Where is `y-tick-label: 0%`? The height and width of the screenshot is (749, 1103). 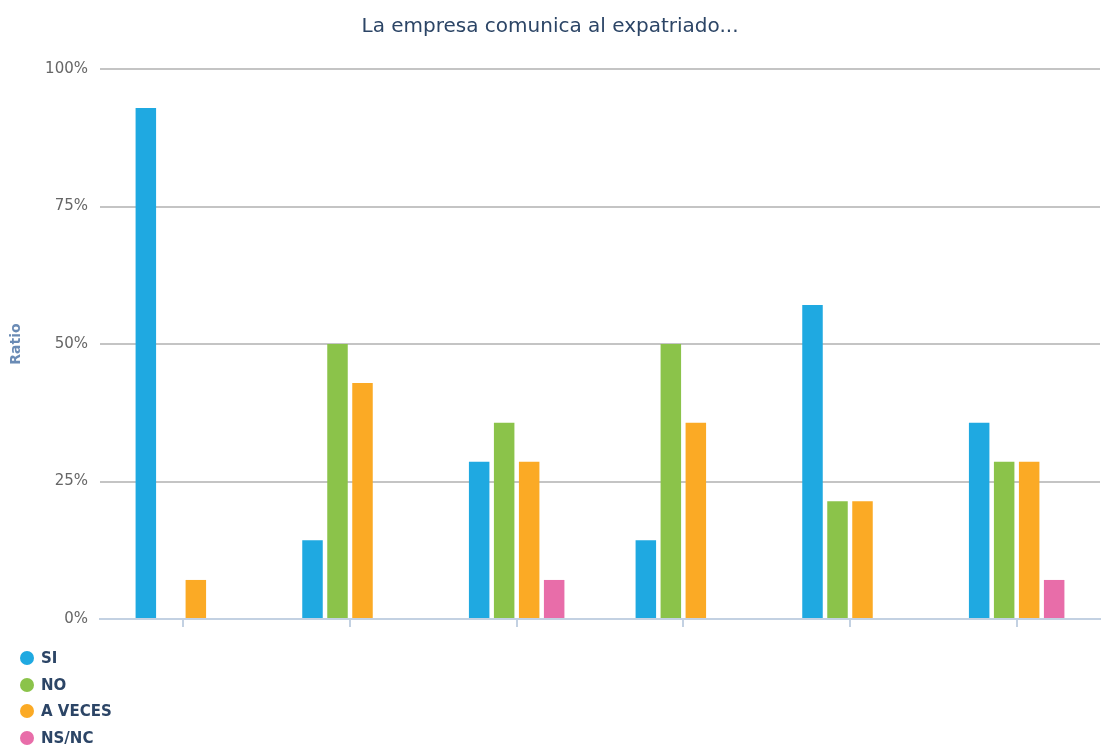
y-tick-label: 0% is located at coordinates (76, 617).